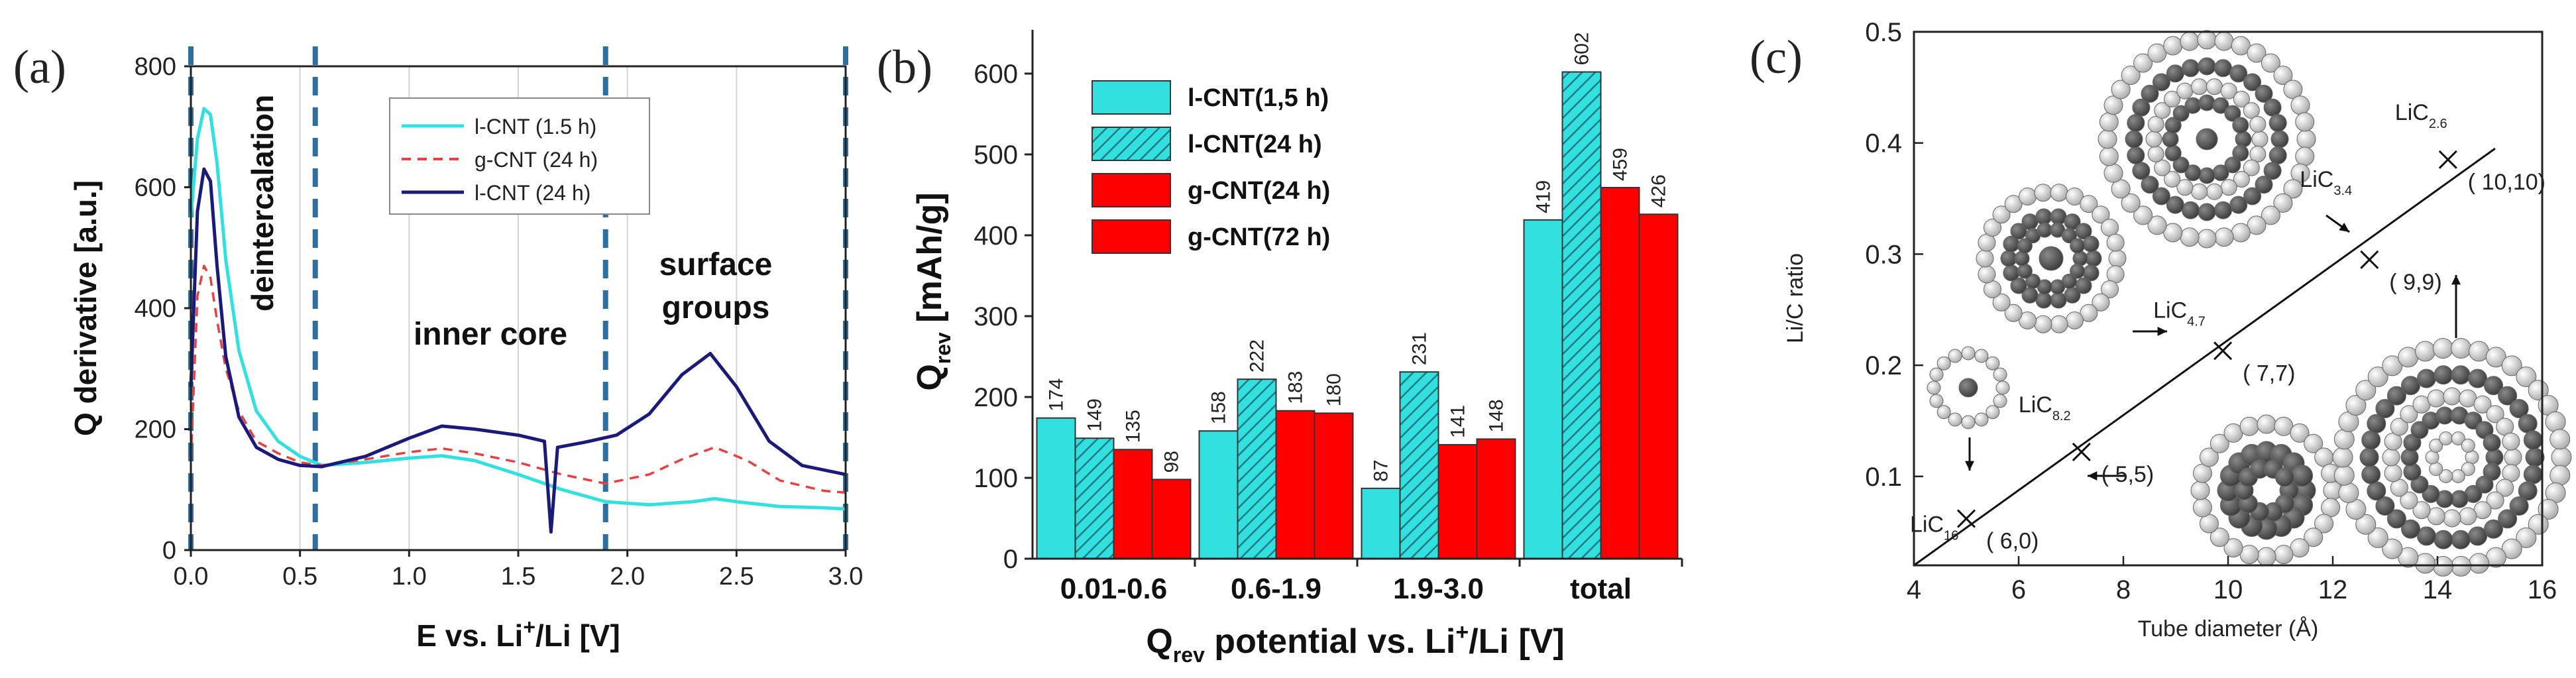  Describe the element at coordinates (1420, 348) in the screenshot. I see `bar-value-label: 231` at that location.